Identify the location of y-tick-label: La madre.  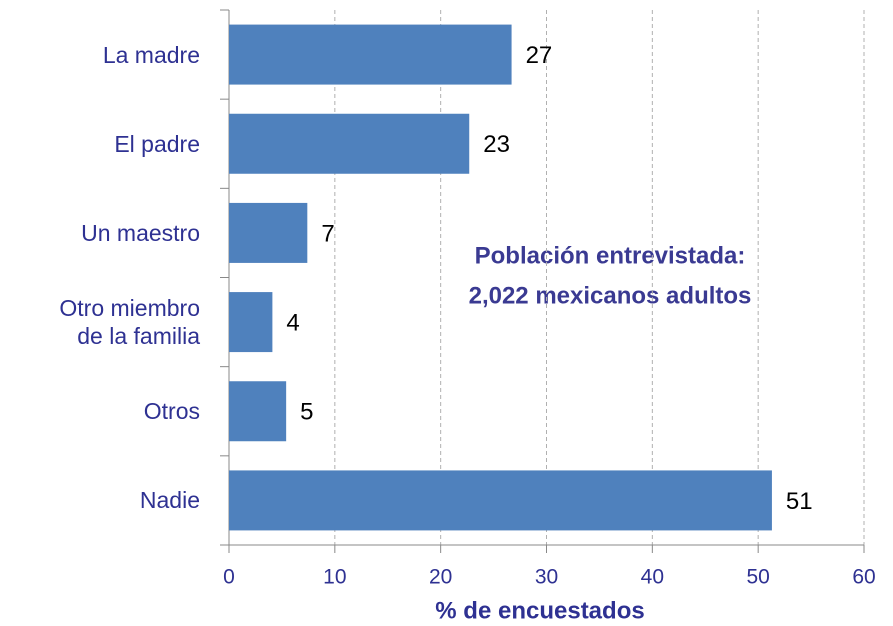
(151, 54).